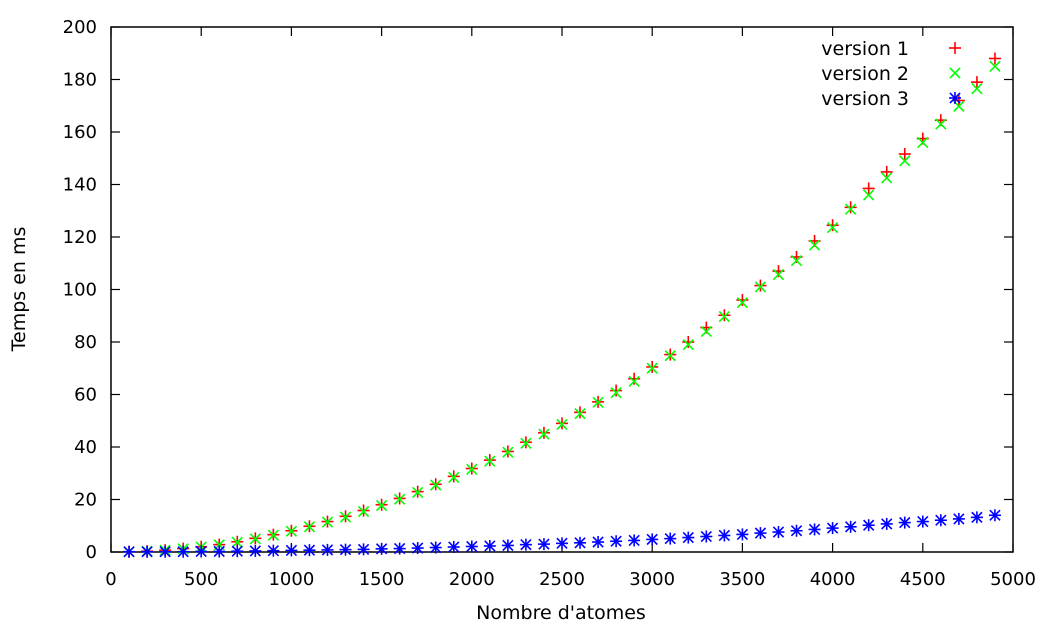 Image resolution: width=1052 pixels, height=631 pixels. What do you see at coordinates (382, 579) in the screenshot?
I see `x-tick-label: 1500` at bounding box center [382, 579].